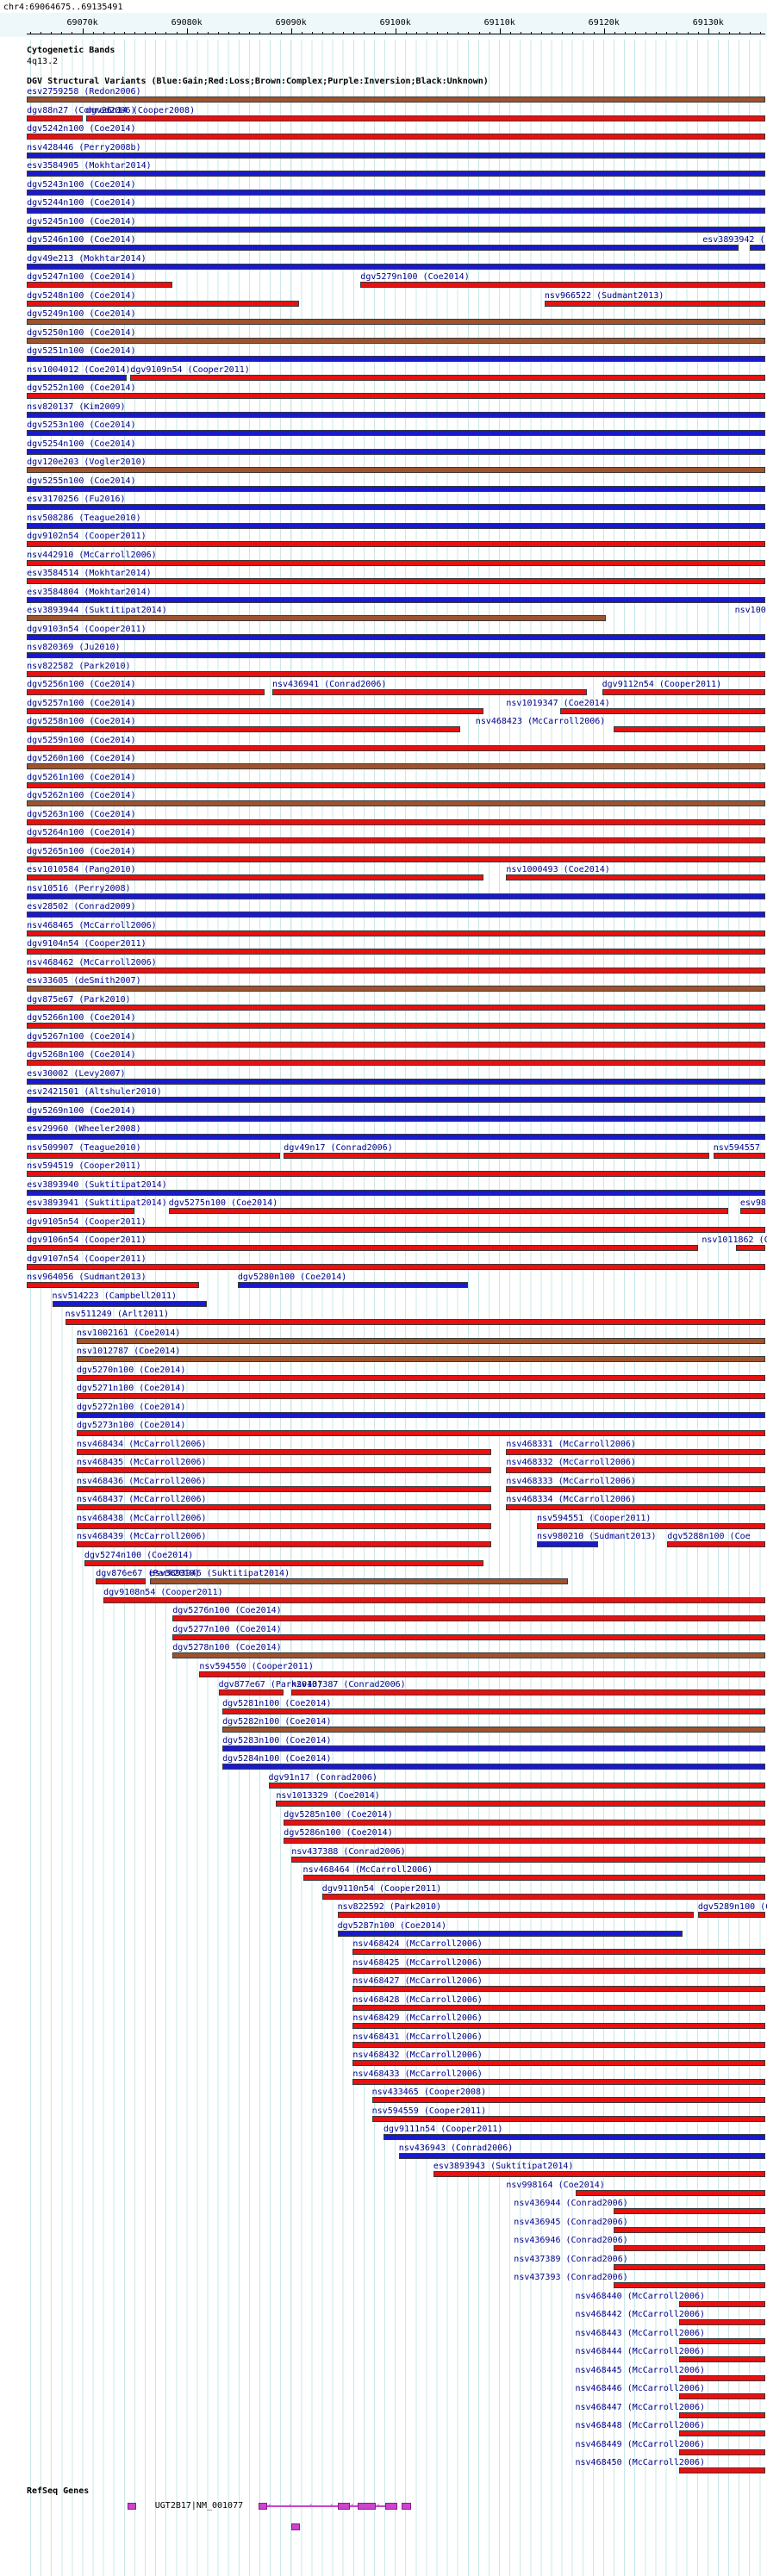 This screenshot has height=2576, width=767. Describe the element at coordinates (84, 92) in the screenshot. I see `variant-label: esv2759258 (Redon2006)` at that location.